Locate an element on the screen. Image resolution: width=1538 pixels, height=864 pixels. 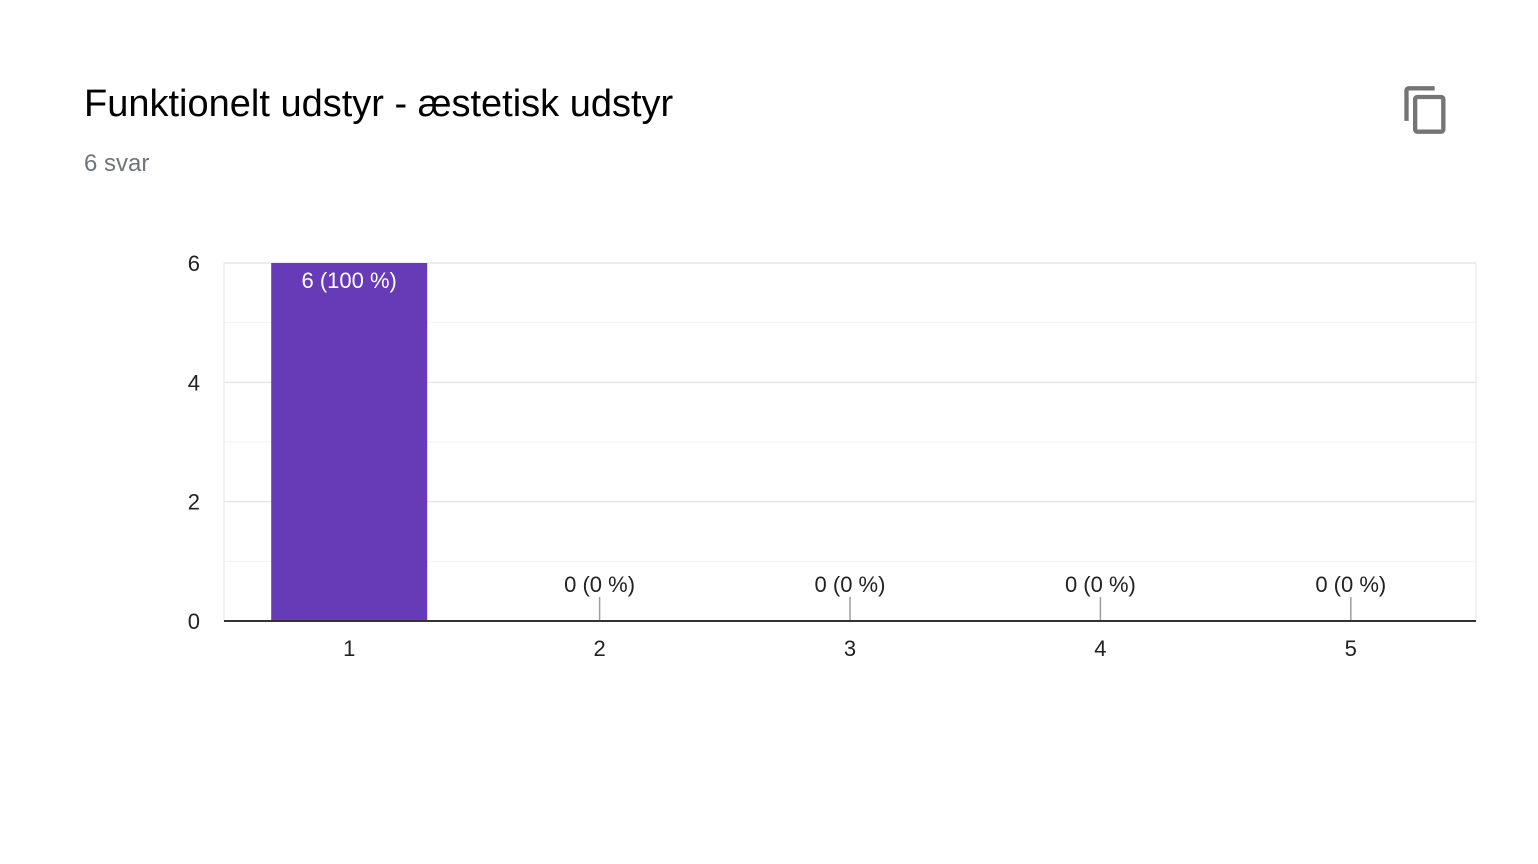
x-tick-label: 1 is located at coordinates (349, 648).